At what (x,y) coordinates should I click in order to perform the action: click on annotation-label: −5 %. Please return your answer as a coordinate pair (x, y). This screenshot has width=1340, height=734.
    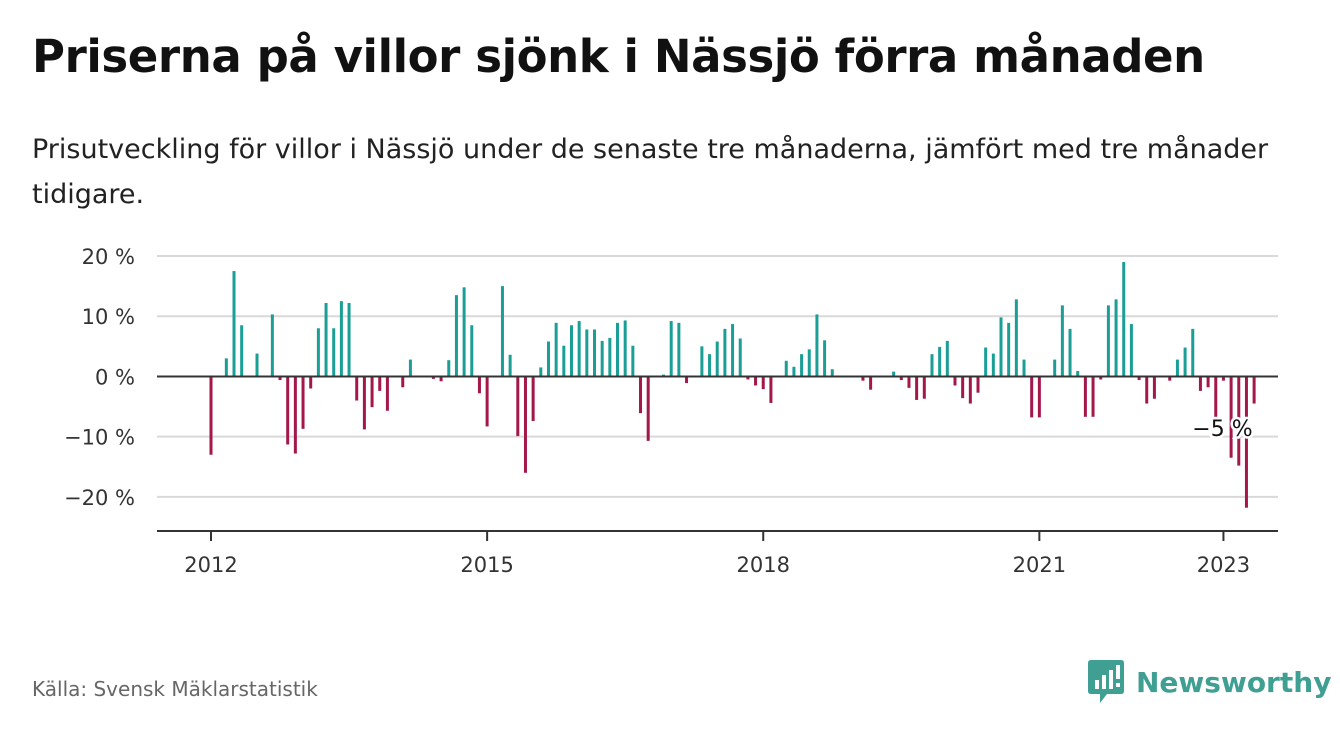
    Looking at the image, I should click on (1222, 429).